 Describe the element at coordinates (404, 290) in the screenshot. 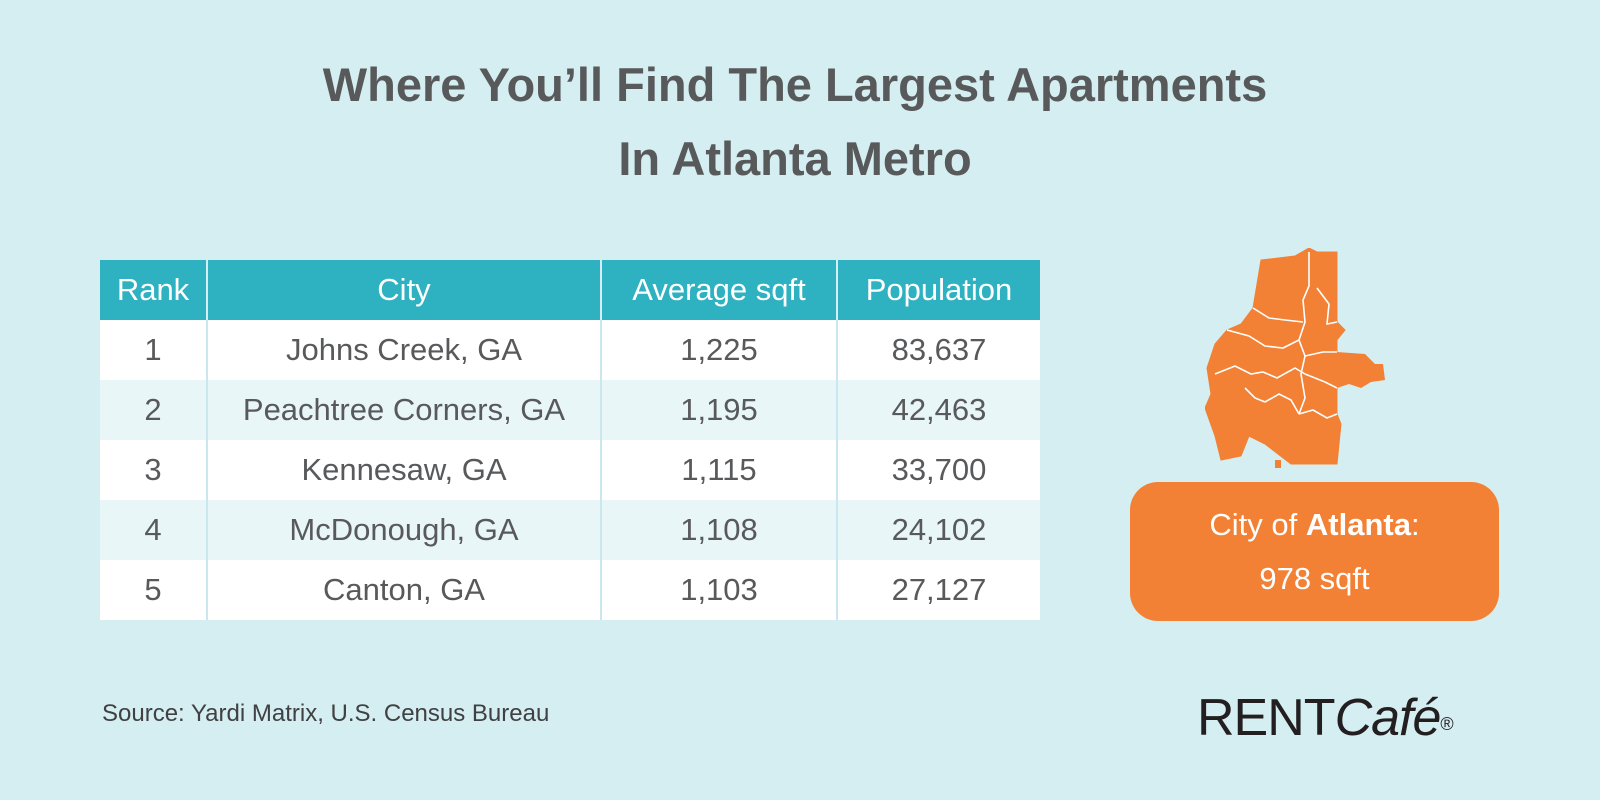

I see `header-city: City` at that location.